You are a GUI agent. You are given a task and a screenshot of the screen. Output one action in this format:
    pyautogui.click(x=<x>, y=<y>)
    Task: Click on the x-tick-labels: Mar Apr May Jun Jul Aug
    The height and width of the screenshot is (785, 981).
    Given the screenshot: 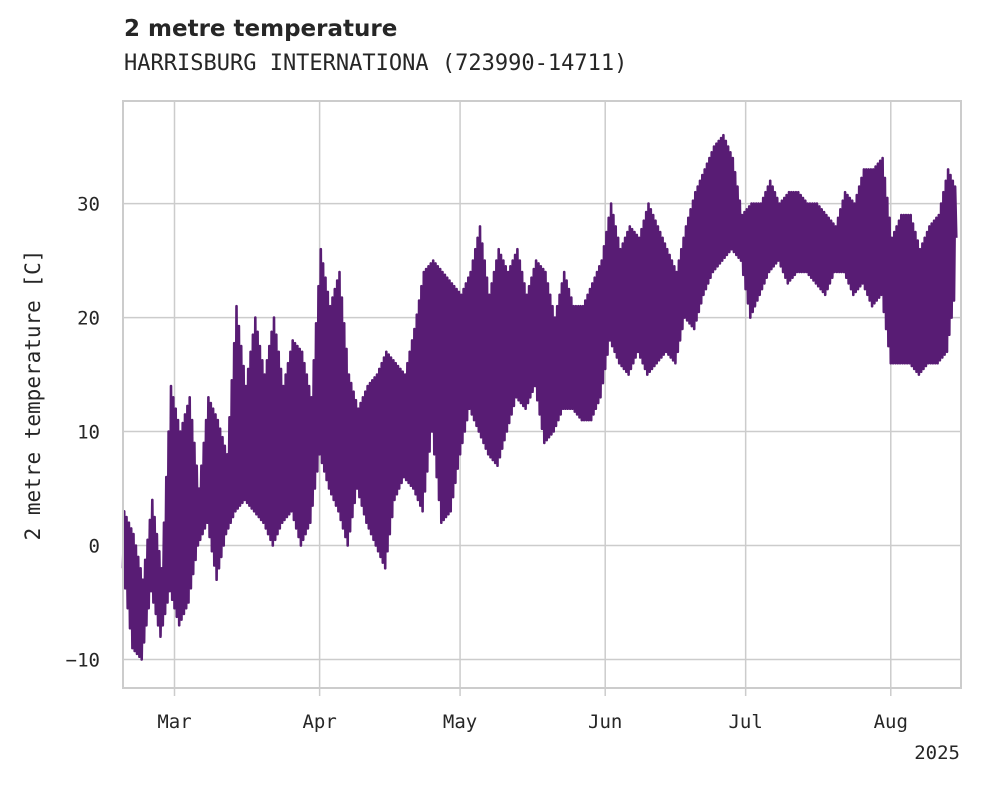 What is the action you would take?
    pyautogui.click(x=532, y=722)
    